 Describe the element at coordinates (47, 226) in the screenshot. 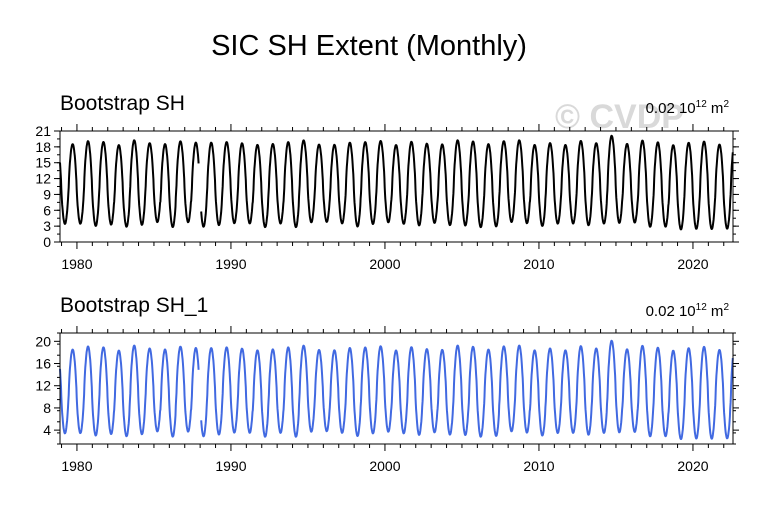

I see `y-tick-label: 3` at that location.